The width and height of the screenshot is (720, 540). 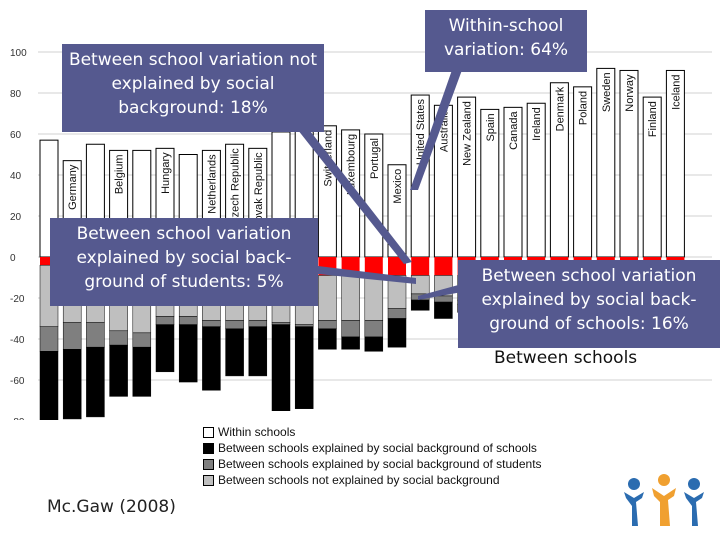 I want to click on y-tick-label: 80, so click(x=16, y=94).